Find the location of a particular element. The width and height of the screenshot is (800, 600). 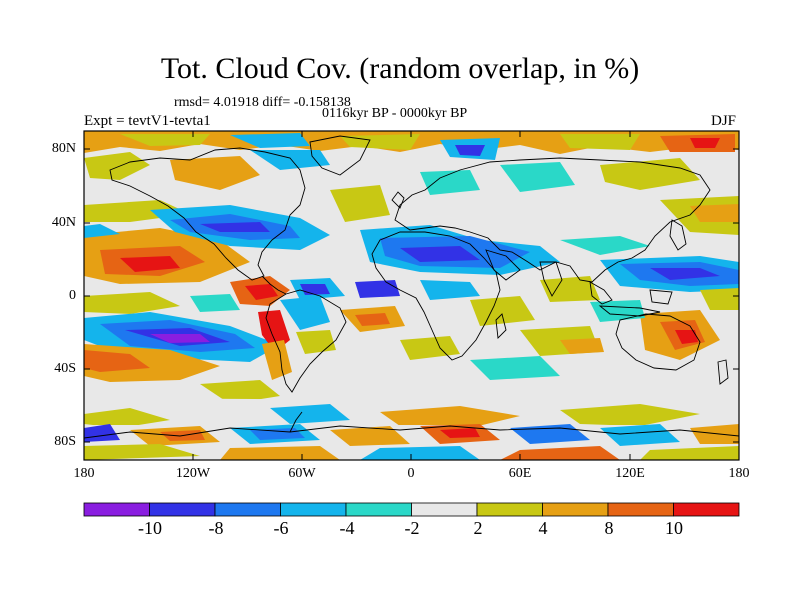

colorbar is located at coordinates (411, 509).